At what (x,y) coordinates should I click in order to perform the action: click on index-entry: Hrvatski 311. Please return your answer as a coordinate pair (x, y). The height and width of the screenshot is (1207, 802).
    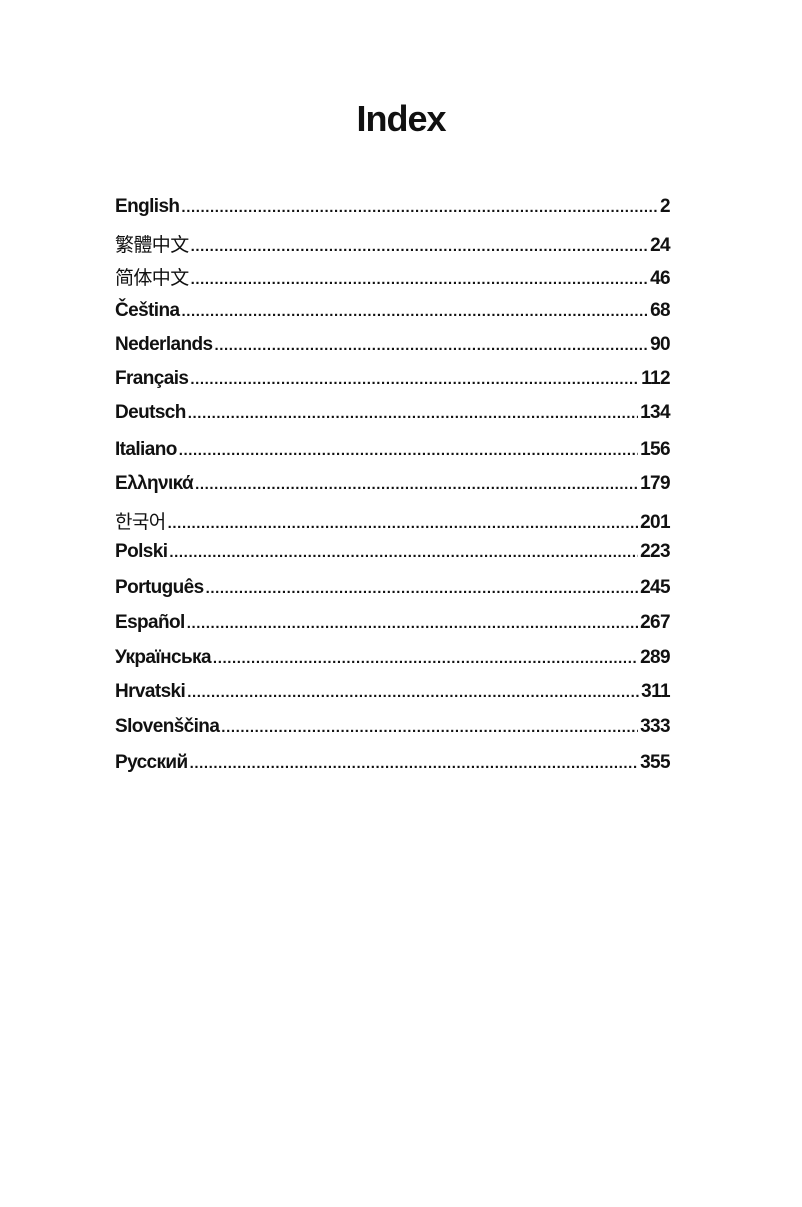
    Looking at the image, I should click on (393, 694).